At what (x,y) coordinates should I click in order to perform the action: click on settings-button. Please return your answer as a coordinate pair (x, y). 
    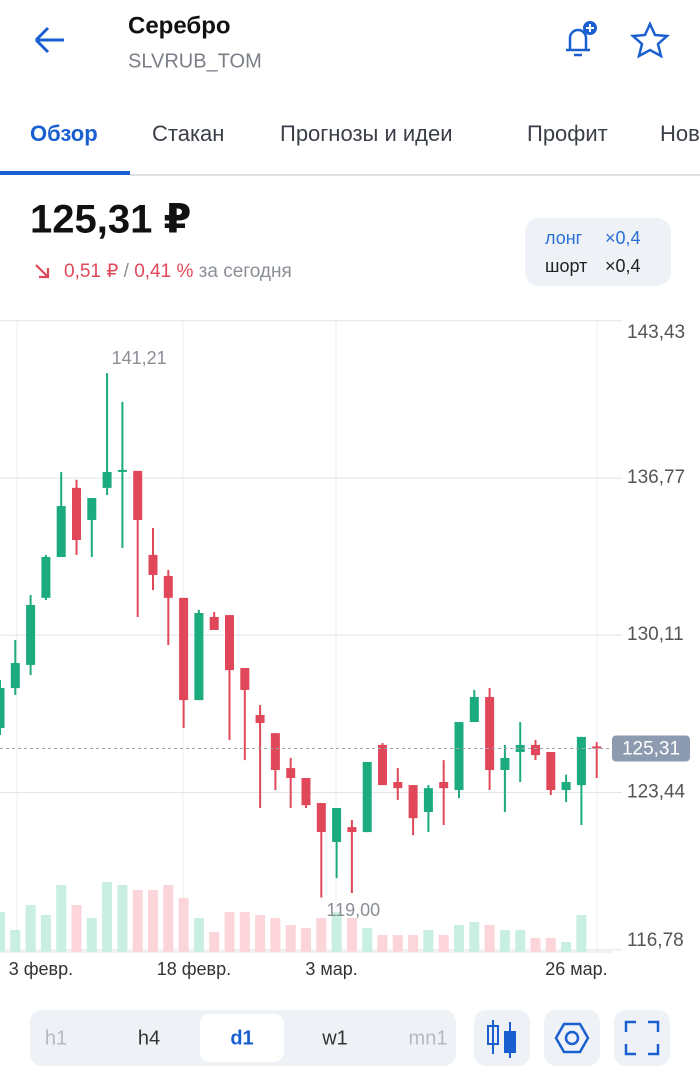
    Looking at the image, I should click on (572, 1038).